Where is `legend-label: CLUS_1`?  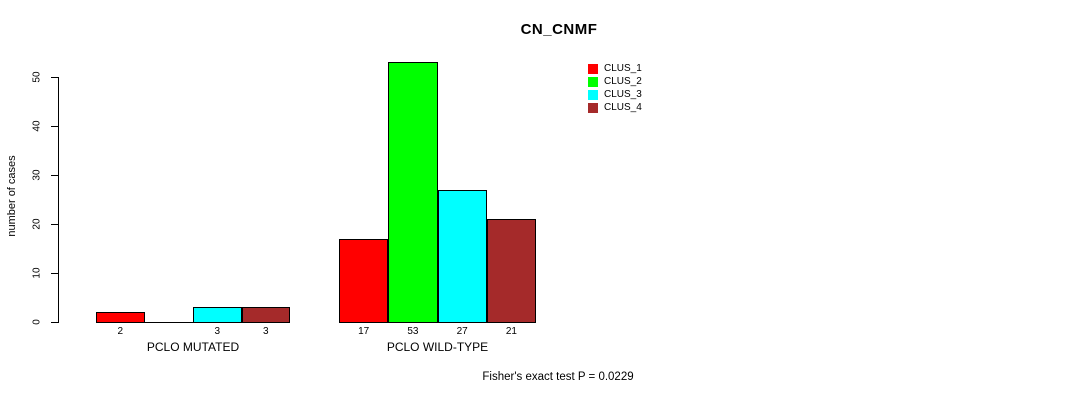
legend-label: CLUS_1 is located at coordinates (623, 68).